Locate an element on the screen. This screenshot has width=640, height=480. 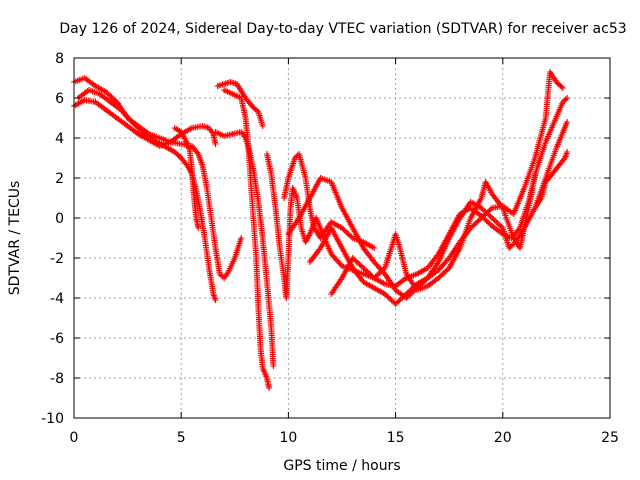
y-tick-label: -6 is located at coordinates (57, 339).